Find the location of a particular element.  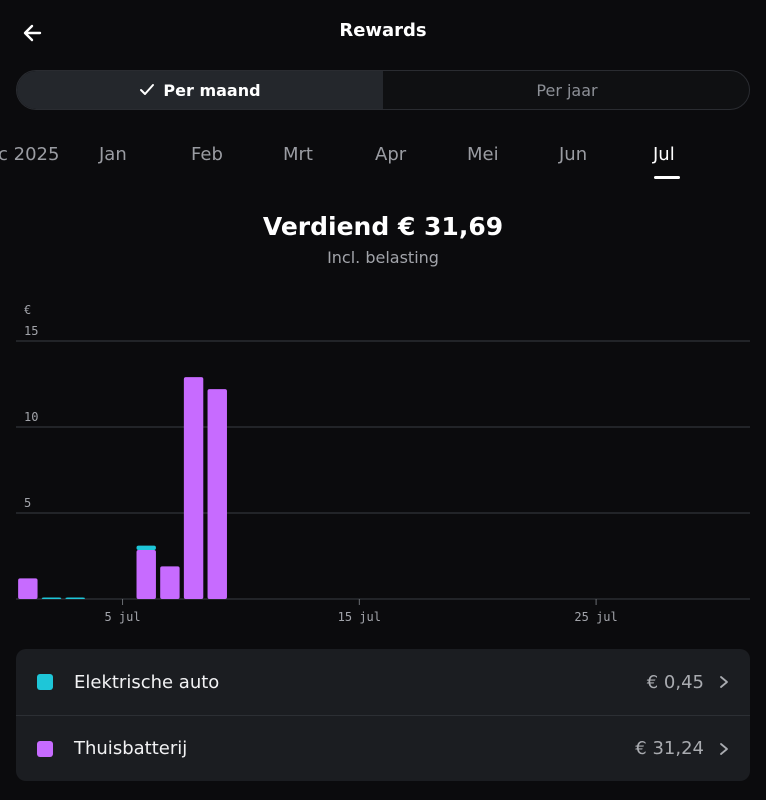

month-item-mrt: Mrt is located at coordinates (298, 154).